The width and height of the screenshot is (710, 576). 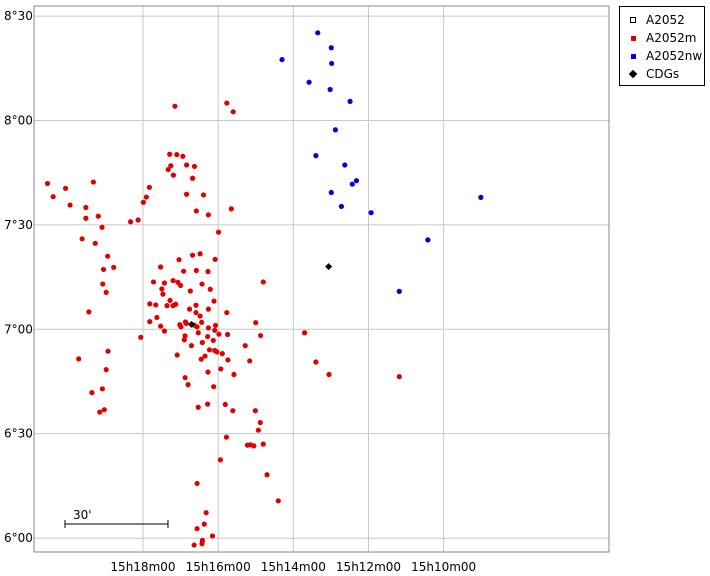 What do you see at coordinates (633, 20) in the screenshot?
I see `legend-marker-open-square` at bounding box center [633, 20].